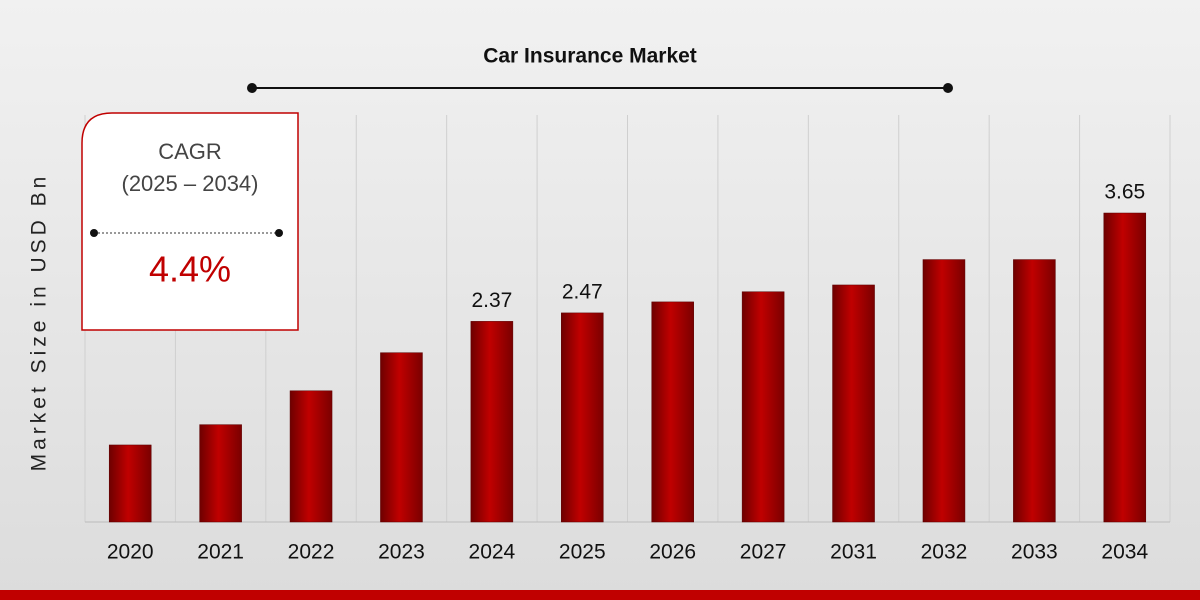 This screenshot has width=1200, height=600. What do you see at coordinates (39, 322) in the screenshot?
I see `y-axis-label: Market Size in USD Bn` at bounding box center [39, 322].